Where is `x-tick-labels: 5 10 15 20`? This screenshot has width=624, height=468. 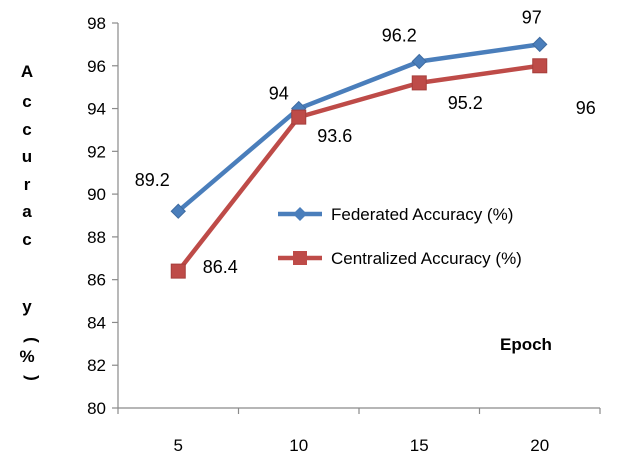
x-tick-labels: 5 10 15 20 is located at coordinates (362, 445).